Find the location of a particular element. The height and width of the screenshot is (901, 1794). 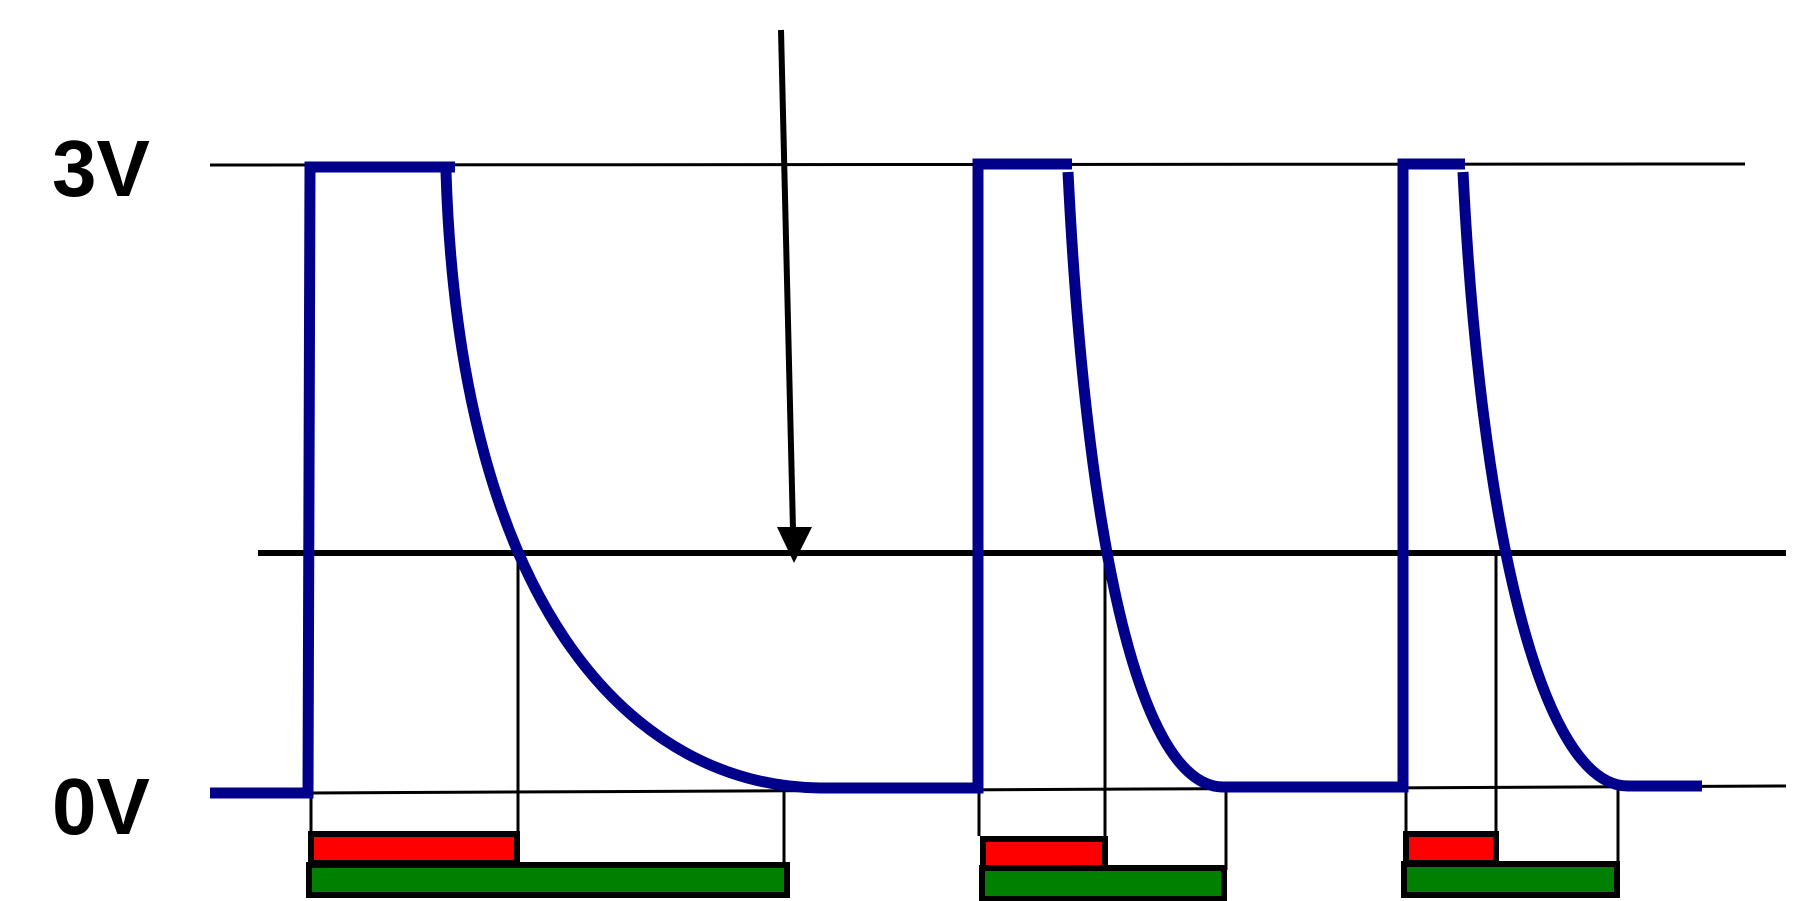

label-3v: 3V is located at coordinates (101, 168).